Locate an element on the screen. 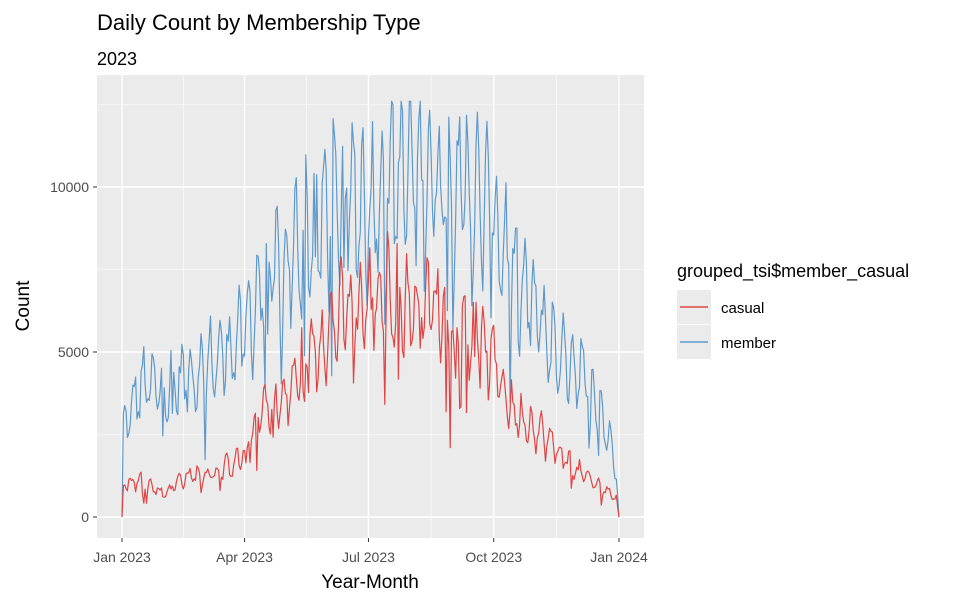 The height and width of the screenshot is (608, 976). x-axis: Jan 2023 Apr 2023 Jul 2023 Oct 2023 Jan 2024 is located at coordinates (370, 551).